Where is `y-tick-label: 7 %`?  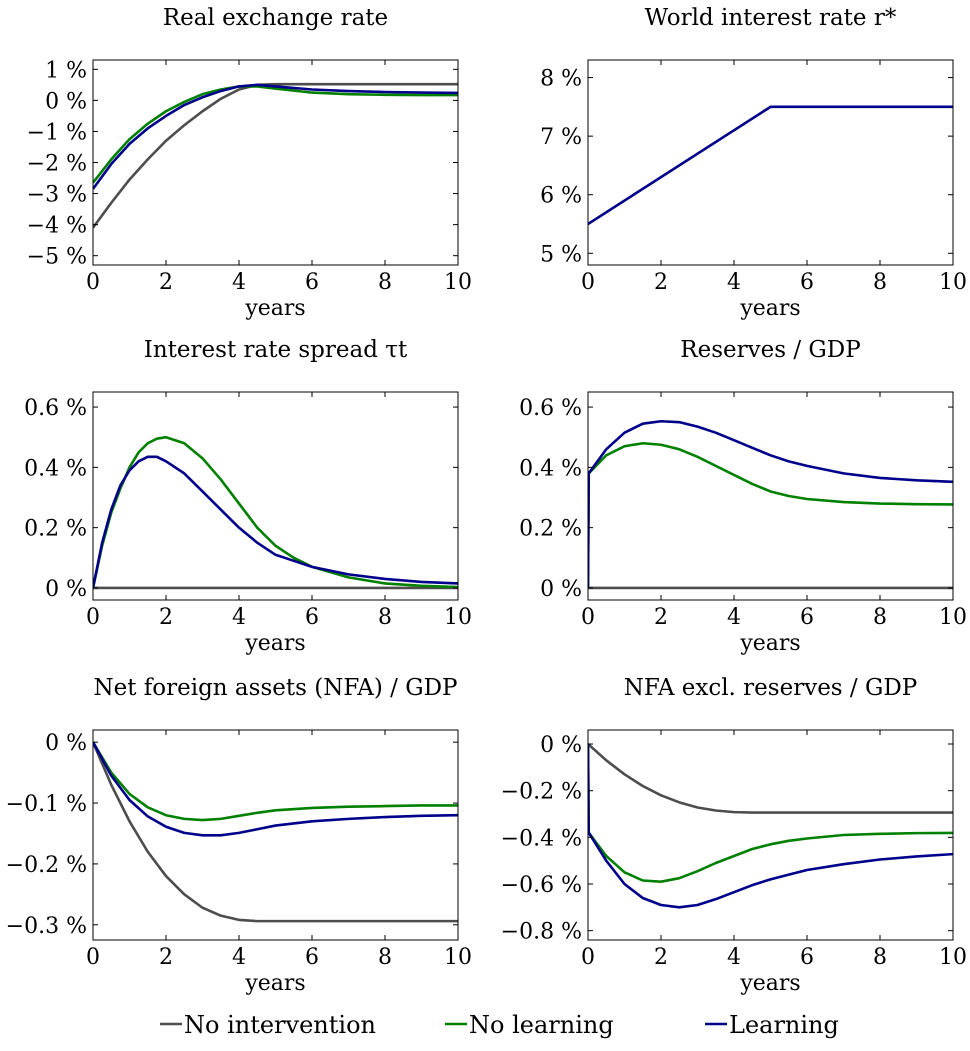
y-tick-label: 7 % is located at coordinates (561, 137).